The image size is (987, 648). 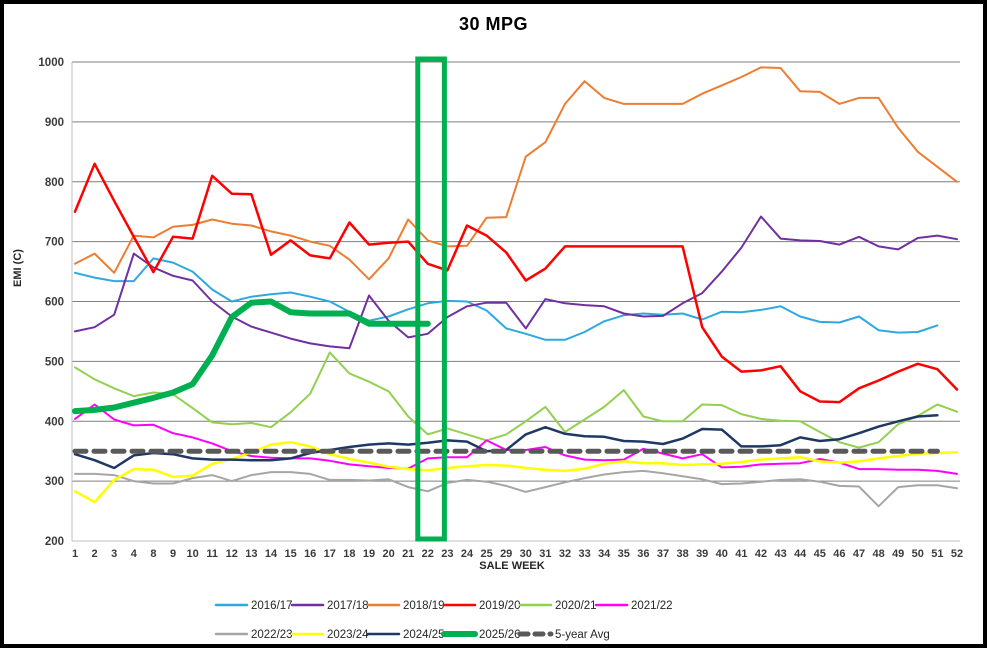 What do you see at coordinates (310, 554) in the screenshot?
I see `x-tick-16: 16` at bounding box center [310, 554].